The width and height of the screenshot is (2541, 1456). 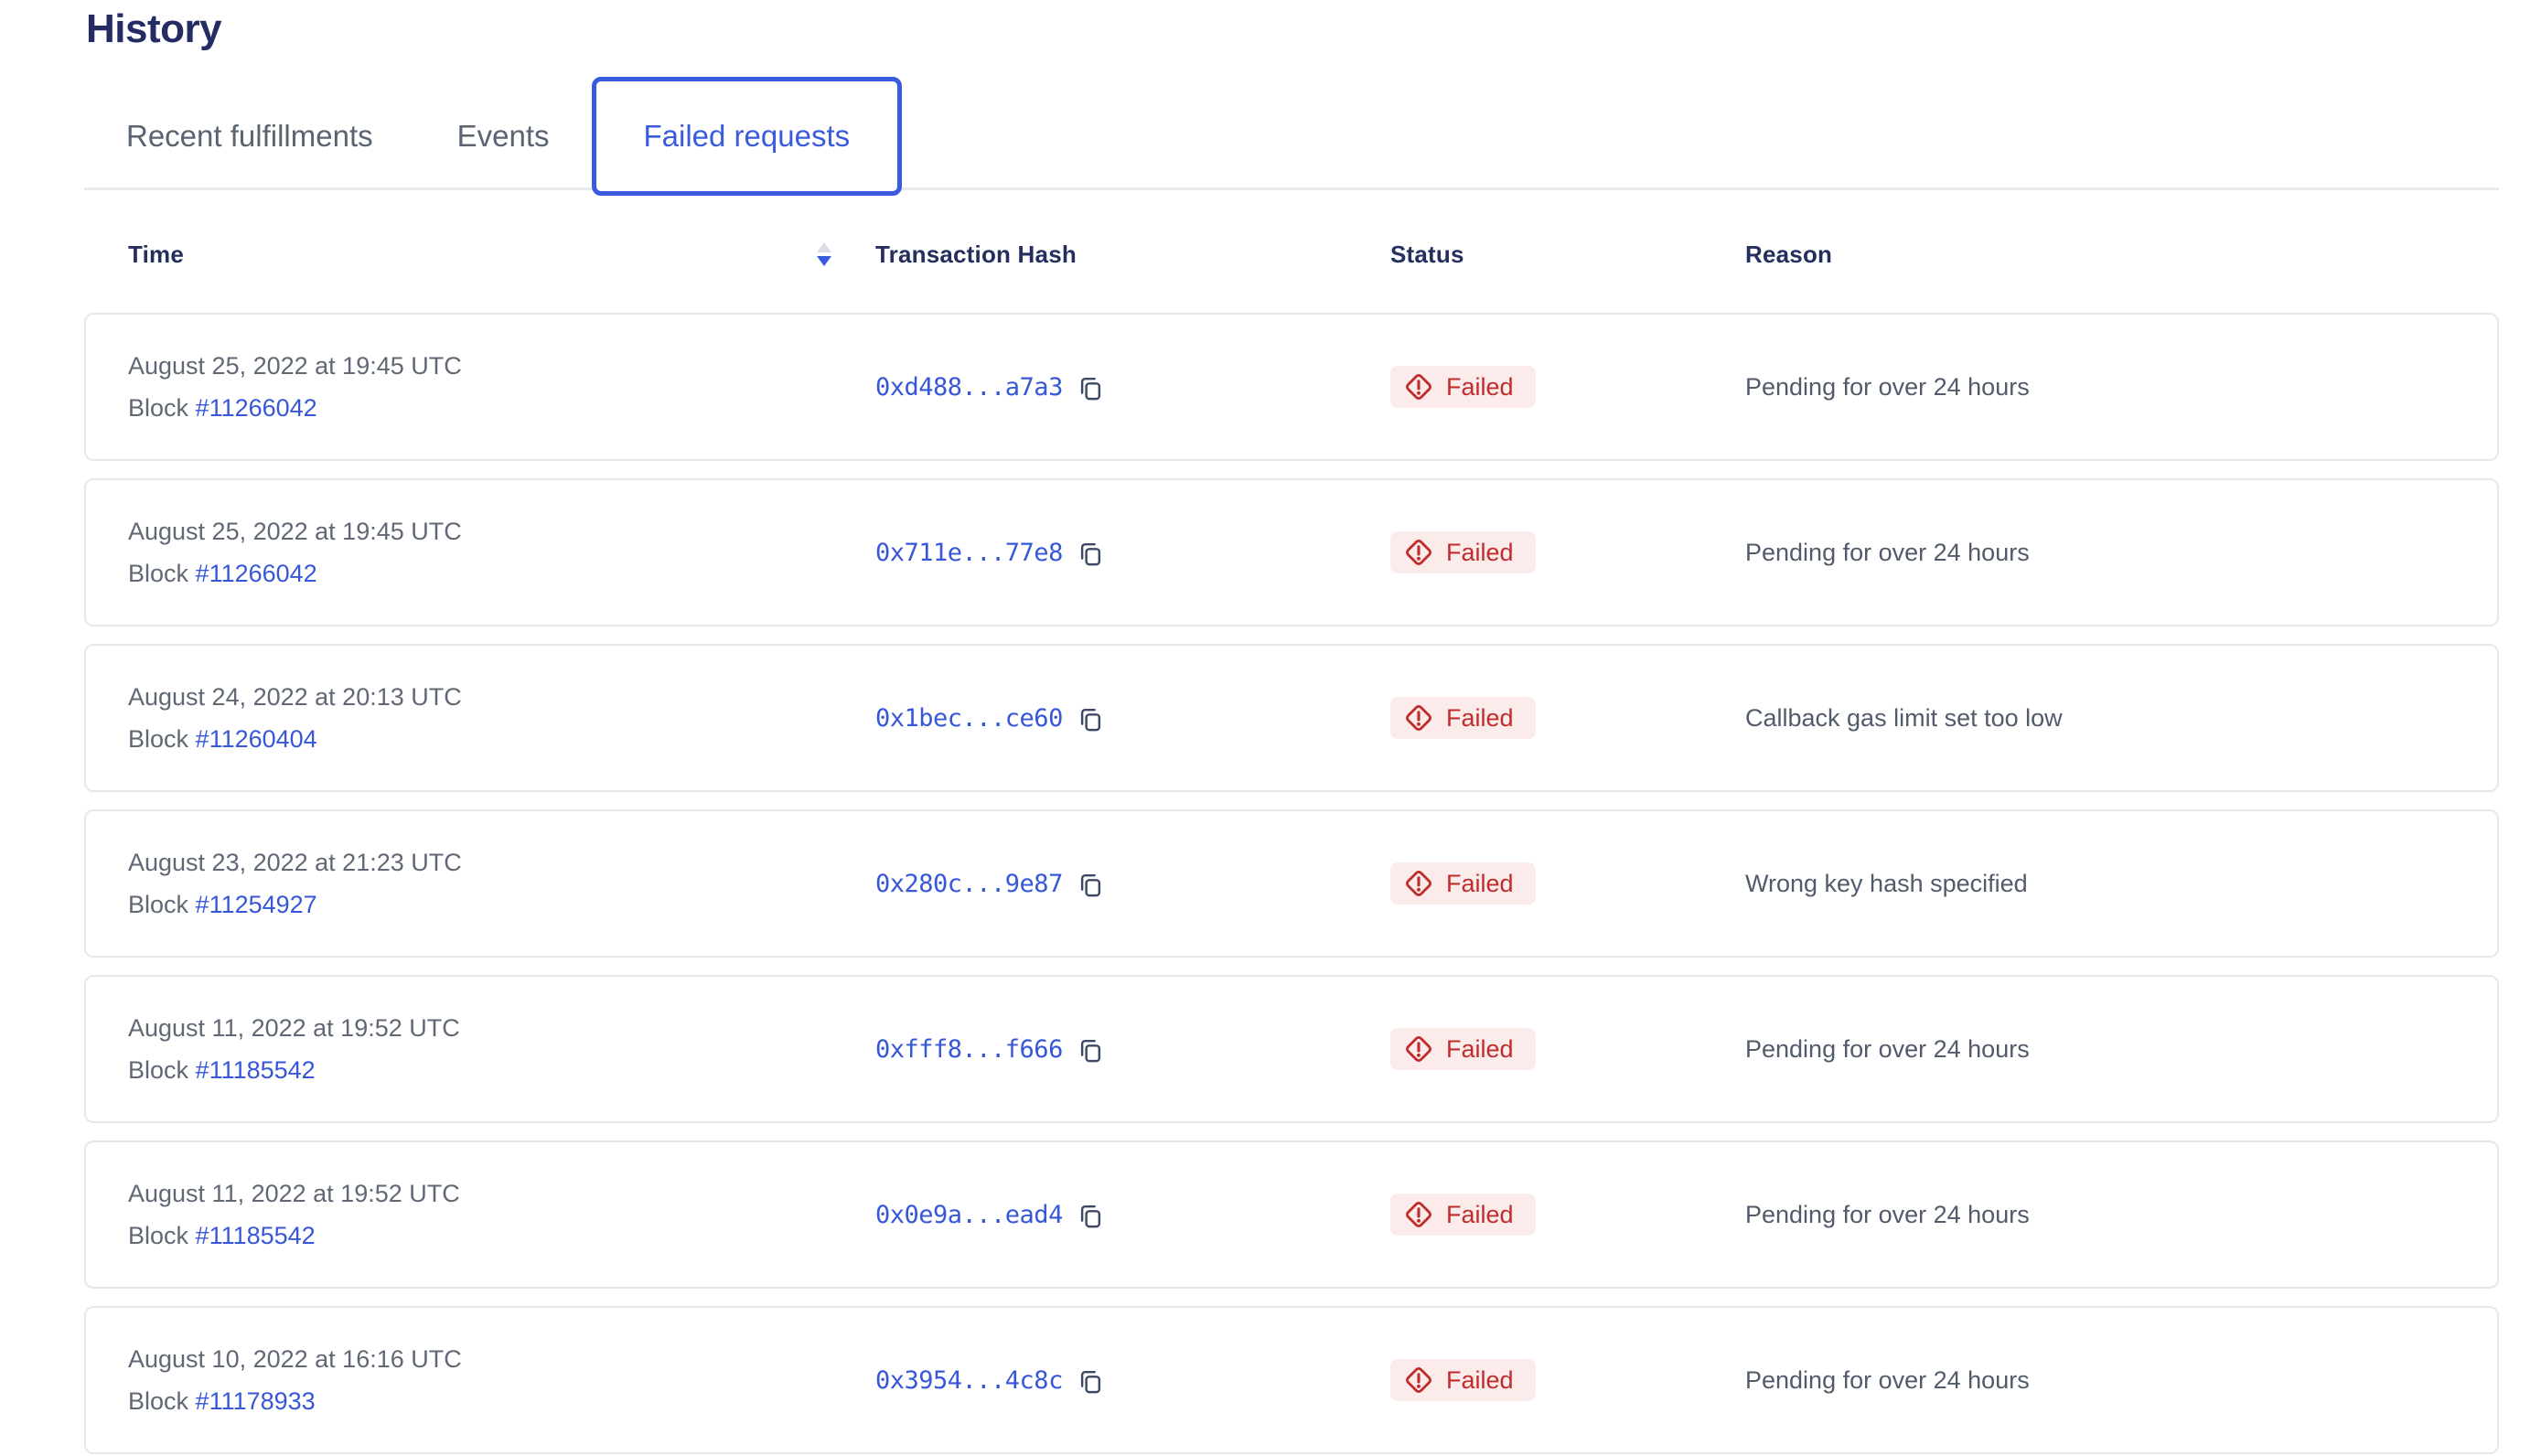 What do you see at coordinates (1132, 718) in the screenshot?
I see `transaction-hash-cell: 0x1bec...ce60` at bounding box center [1132, 718].